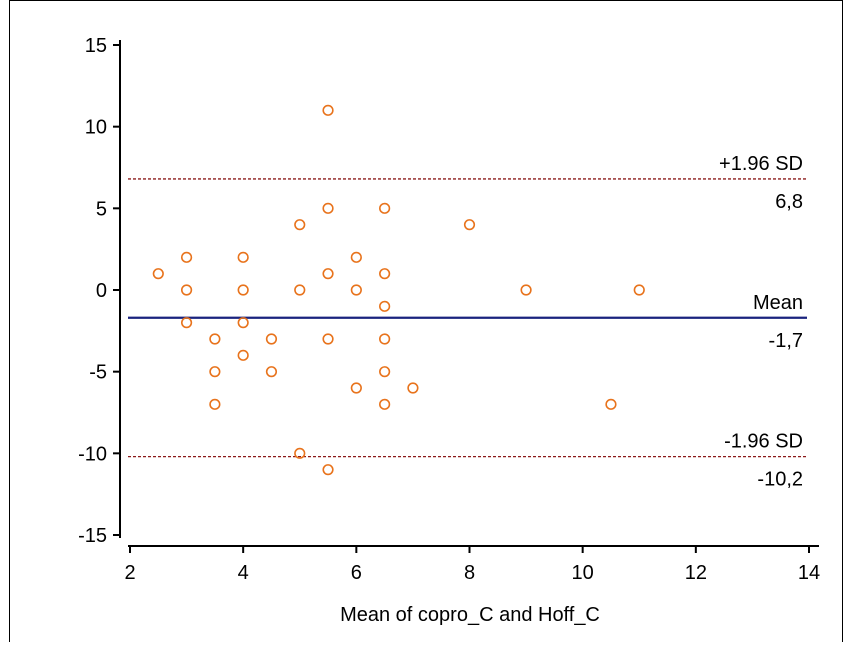 The image size is (844, 645). I want to click on x-tick-label: 10, so click(583, 573).